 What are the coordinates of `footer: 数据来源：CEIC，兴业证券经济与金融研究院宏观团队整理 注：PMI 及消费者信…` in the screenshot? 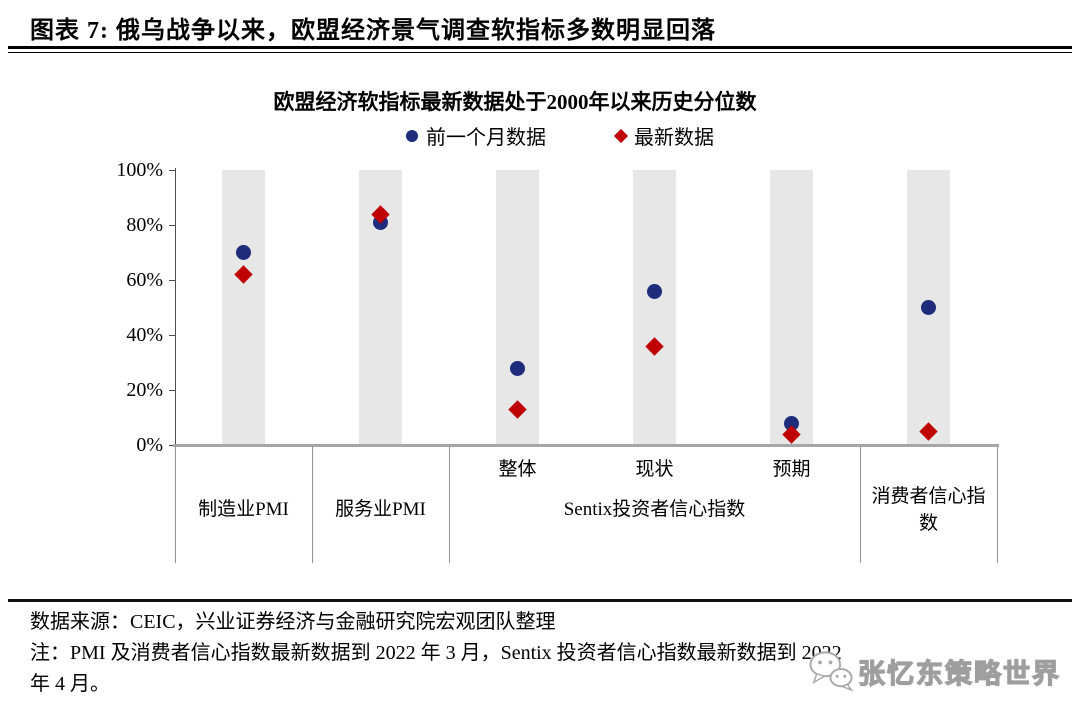 It's located at (540, 653).